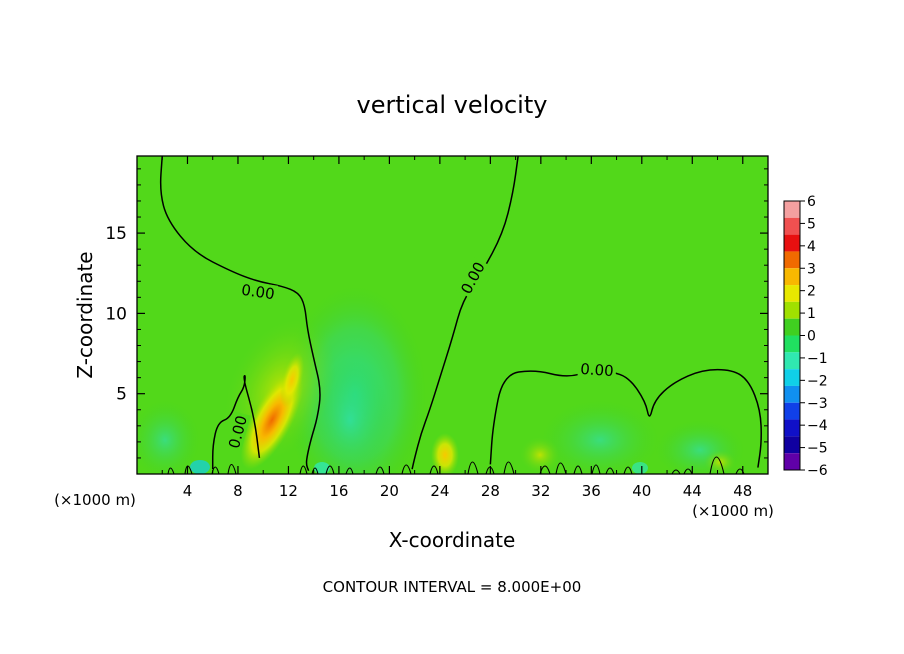 The height and width of the screenshot is (654, 904). Describe the element at coordinates (338, 491) in the screenshot. I see `x-tick-label: 16` at that location.